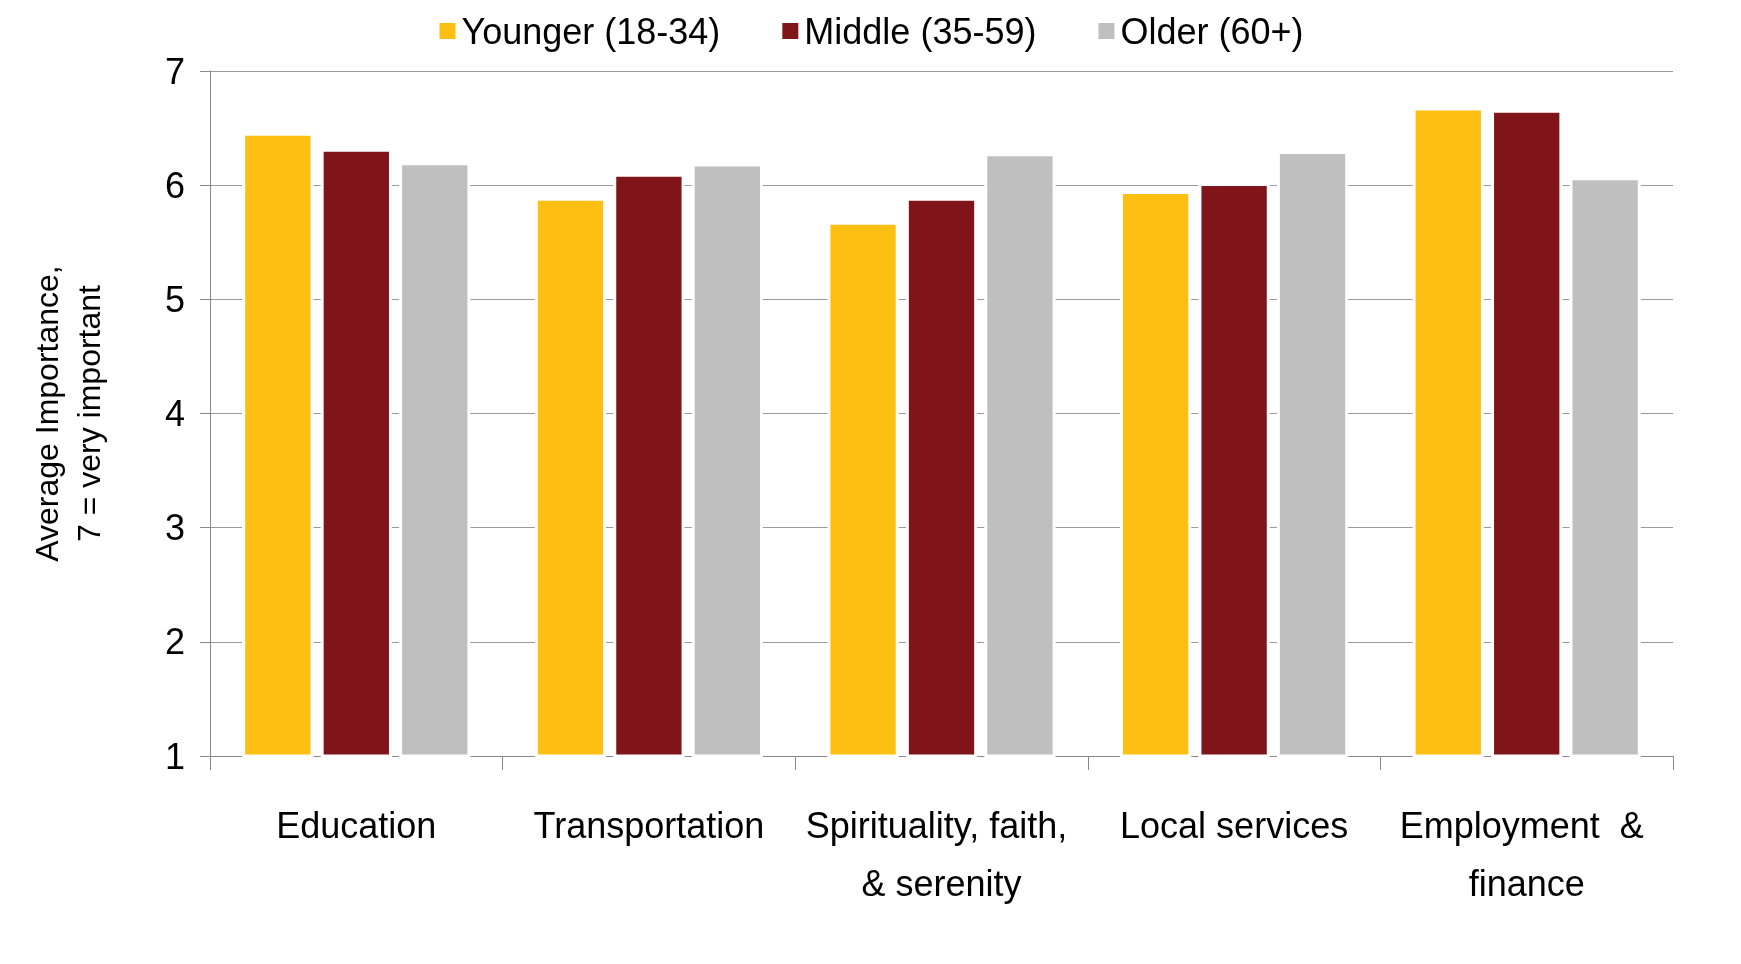  Describe the element at coordinates (1234, 825) in the screenshot. I see `x-tick-label: Local services` at that location.